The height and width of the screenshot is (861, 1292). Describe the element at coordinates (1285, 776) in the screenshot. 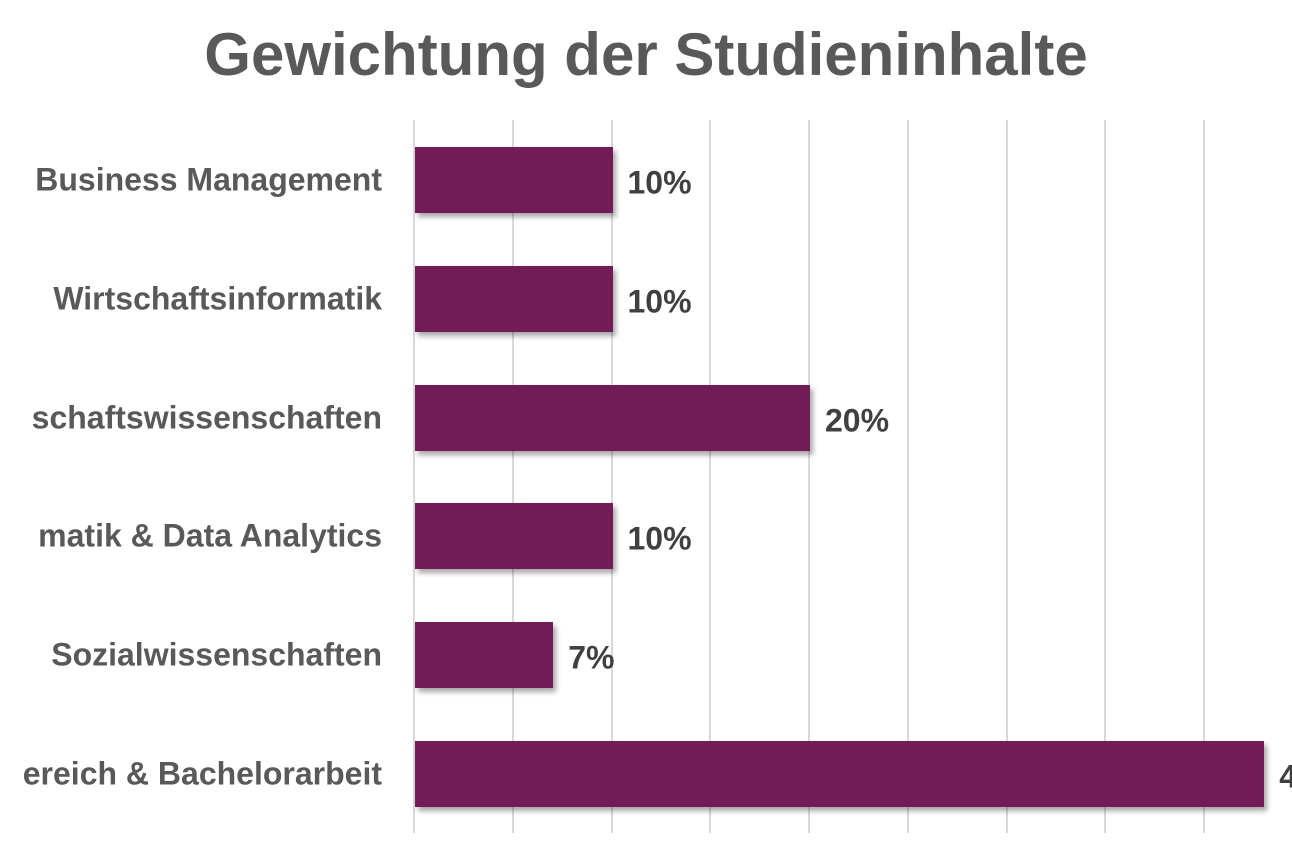

I see `value-label: 4` at that location.